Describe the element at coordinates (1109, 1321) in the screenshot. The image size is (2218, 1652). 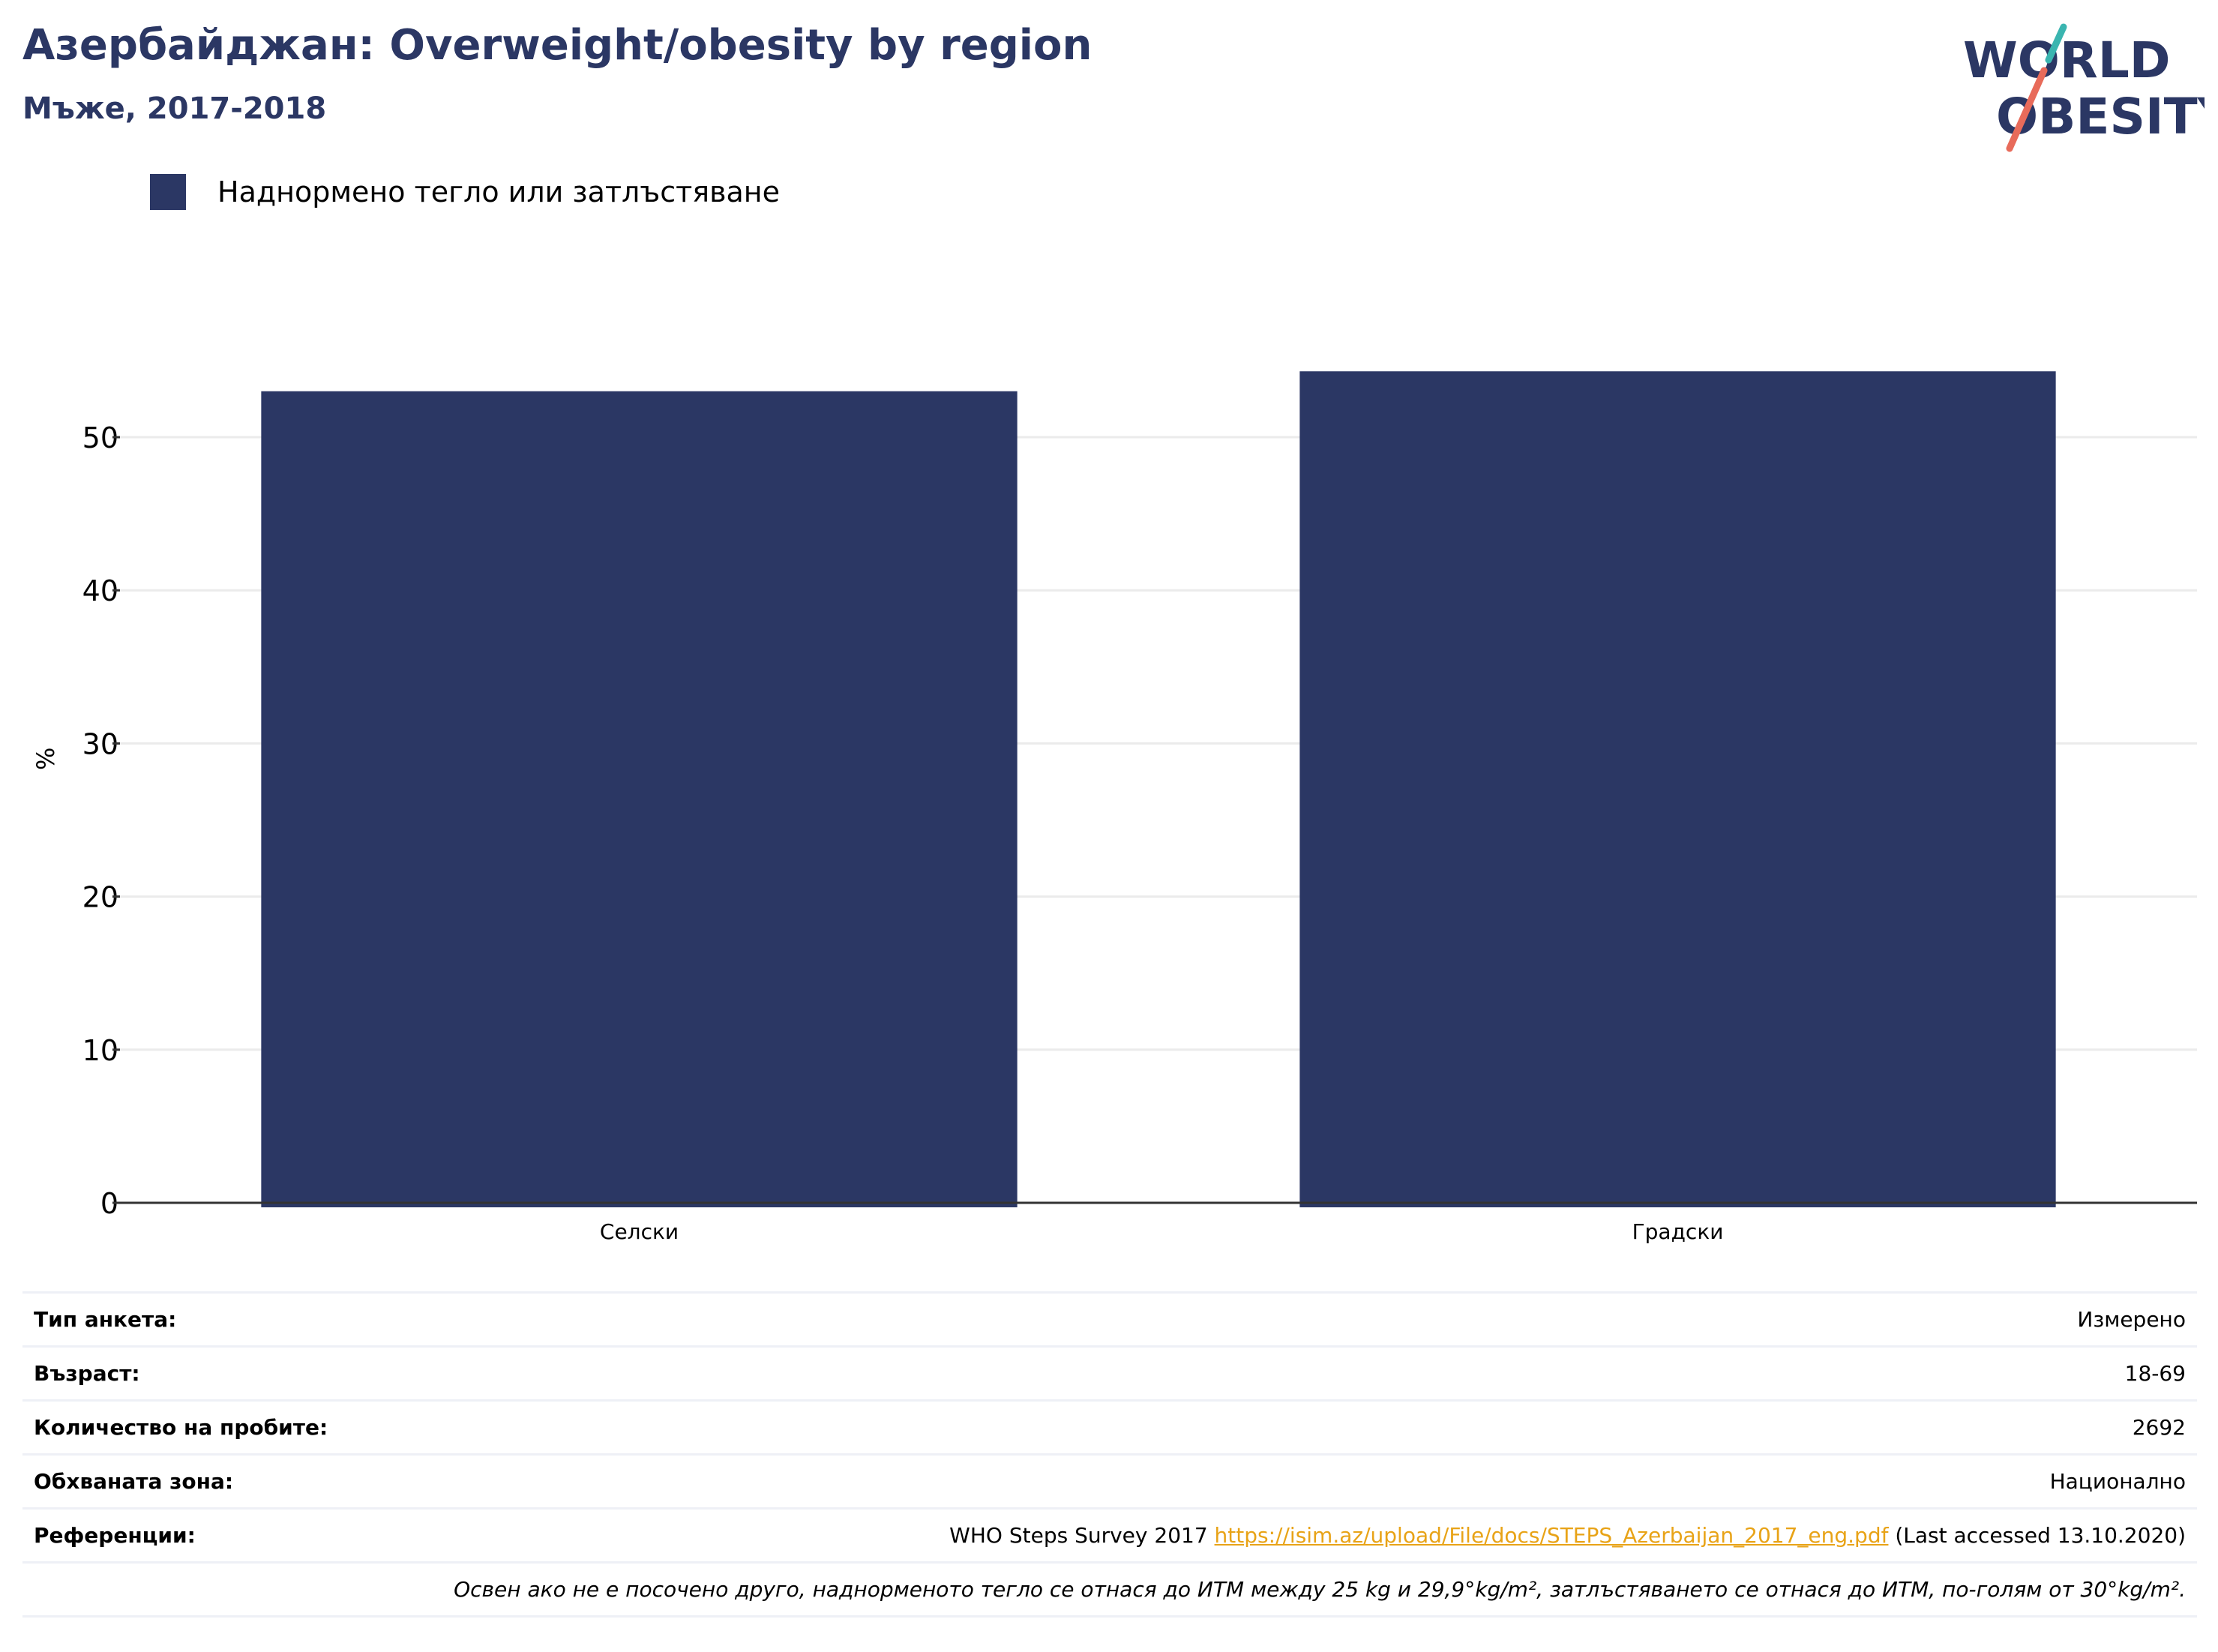
I see `info-row-survey-type: Тип анкета: Измерено` at that location.